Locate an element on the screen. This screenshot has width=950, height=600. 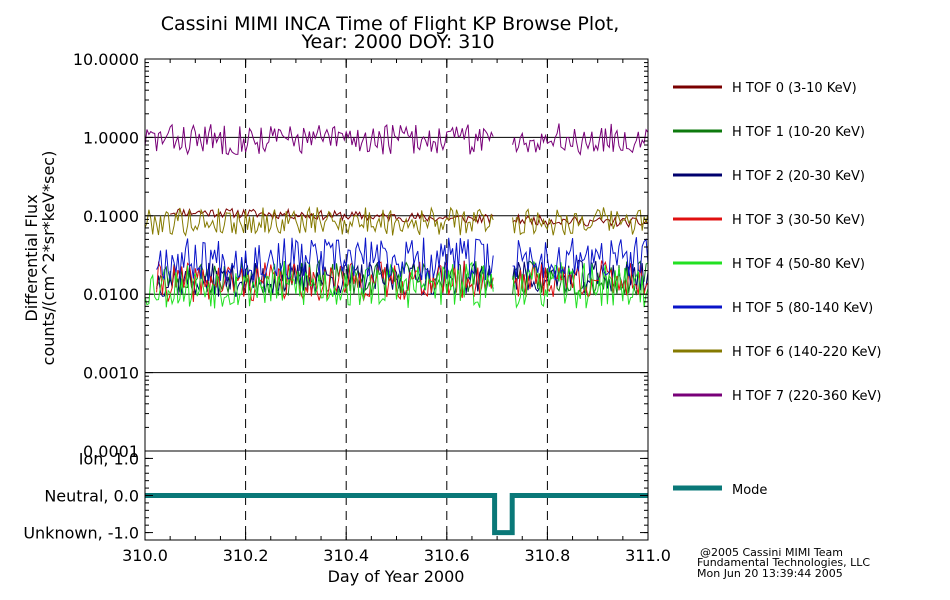
flux-ytick-label-1-0000: 1.0000 is located at coordinates (111, 137).